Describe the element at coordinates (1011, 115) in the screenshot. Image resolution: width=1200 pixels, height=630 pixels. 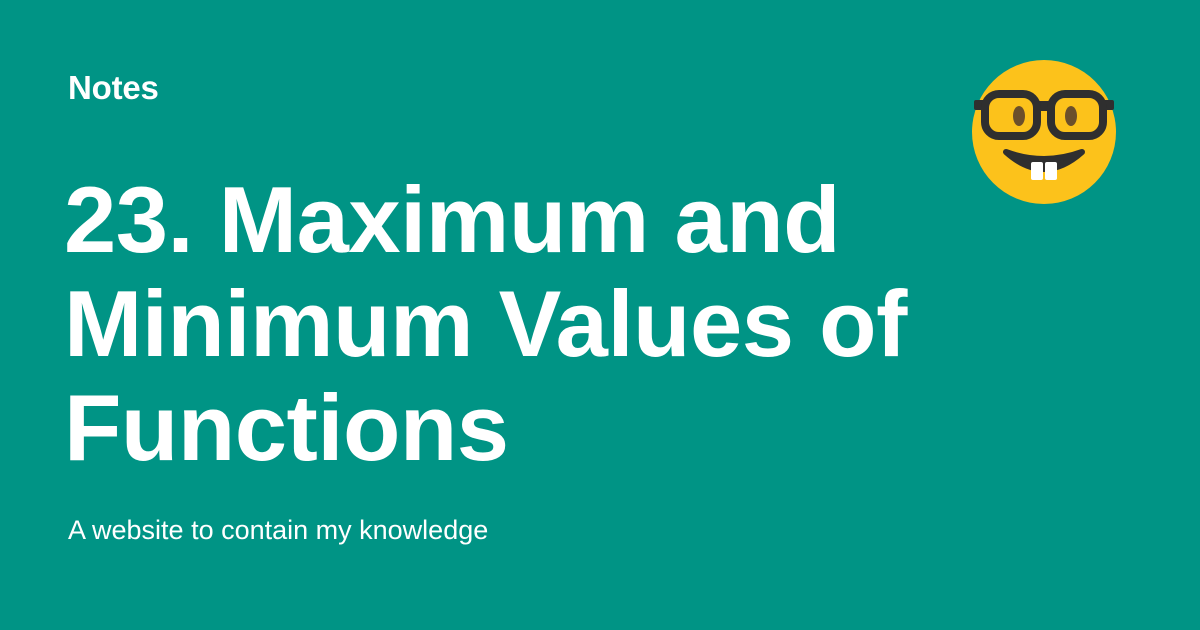
I see `glasses-lens-left` at that location.